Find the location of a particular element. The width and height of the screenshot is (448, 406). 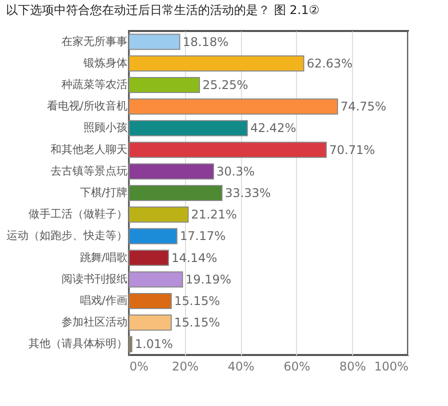

y-tick-label: 和其他老人聊天 is located at coordinates (89, 149).